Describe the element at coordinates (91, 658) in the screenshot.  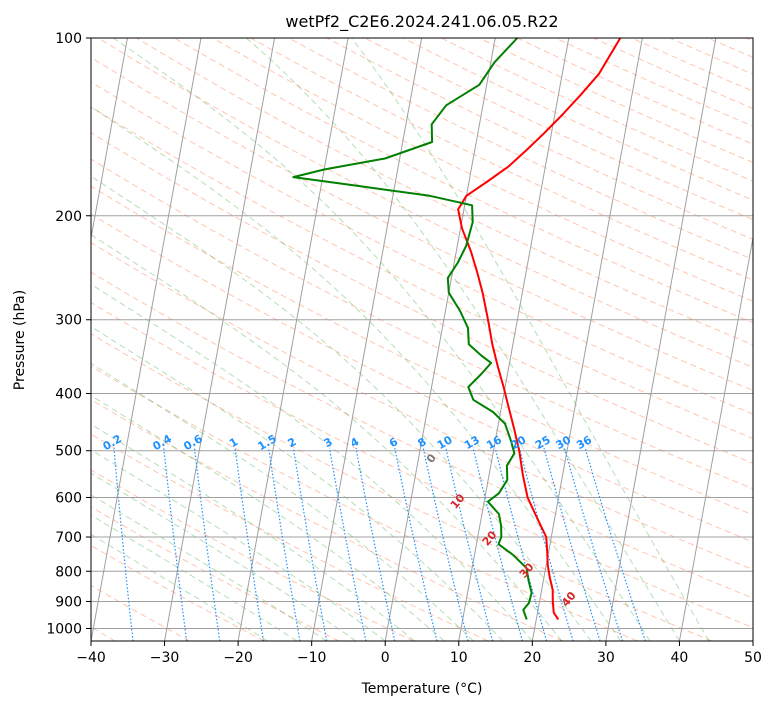
I see `x-tick-label: −40` at that location.